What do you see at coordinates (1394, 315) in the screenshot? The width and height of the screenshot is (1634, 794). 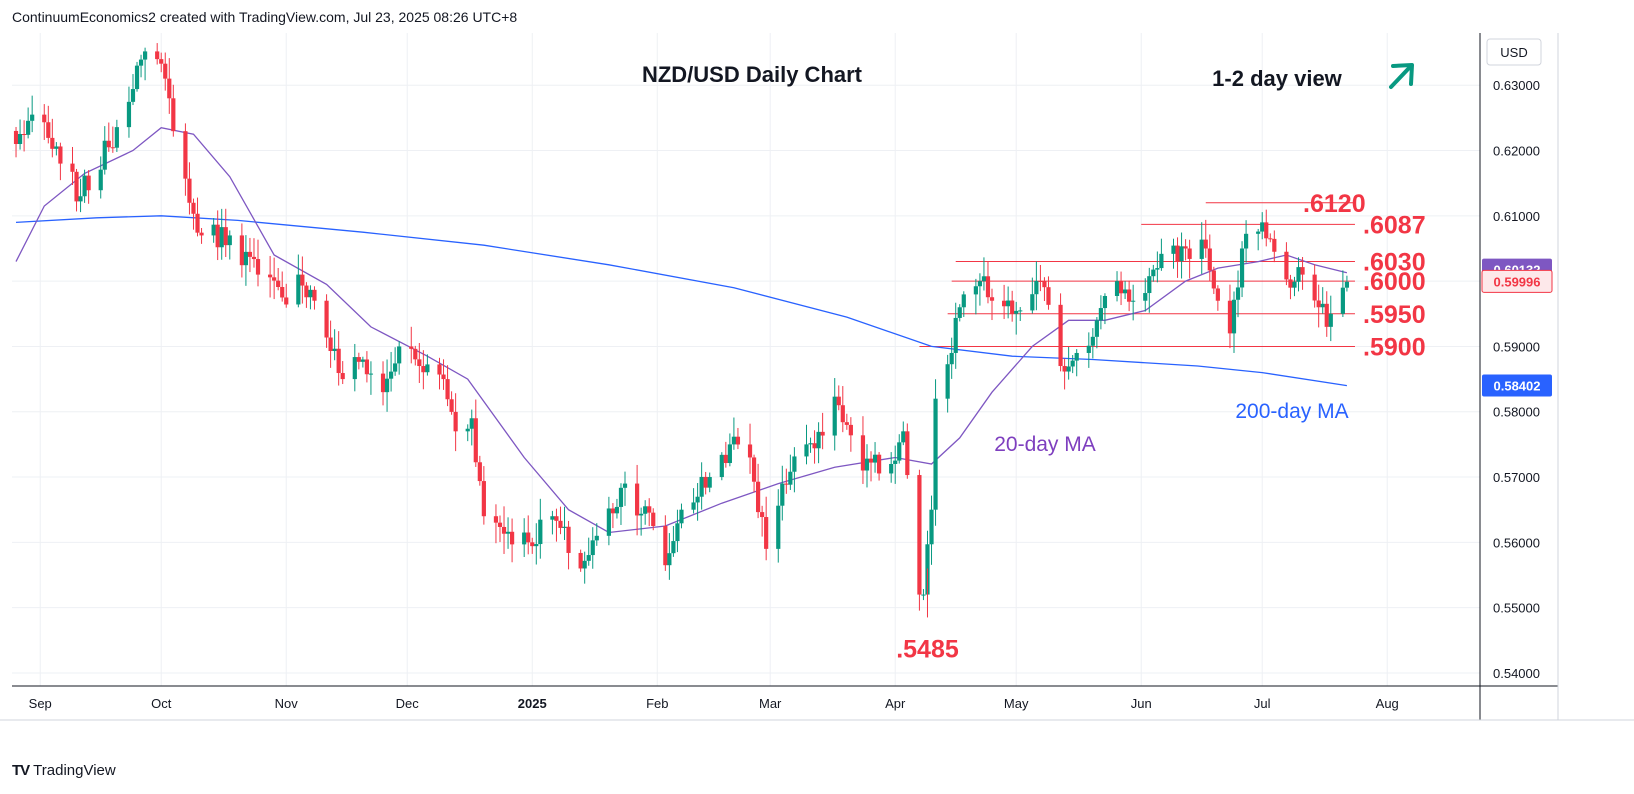 I see `level-label: .5950` at bounding box center [1394, 315].